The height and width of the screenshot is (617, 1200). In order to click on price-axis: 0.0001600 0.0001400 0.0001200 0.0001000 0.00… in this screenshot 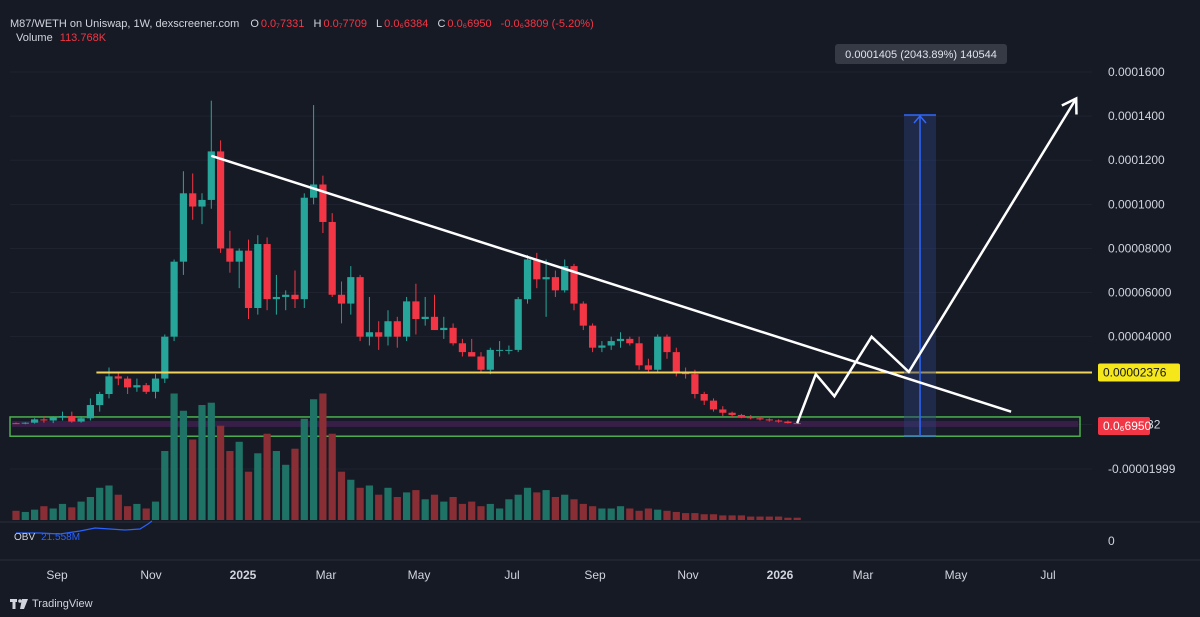, I will do `click(1139, 306)`.